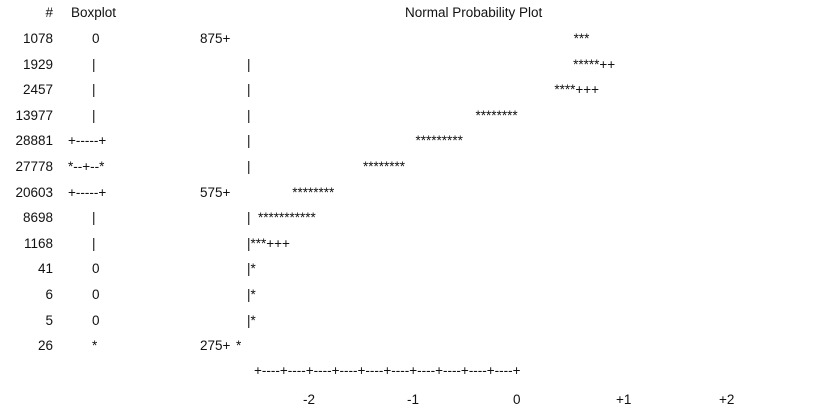 The width and height of the screenshot is (817, 412). Describe the element at coordinates (34, 141) in the screenshot. I see `count-cell: 28881` at that location.